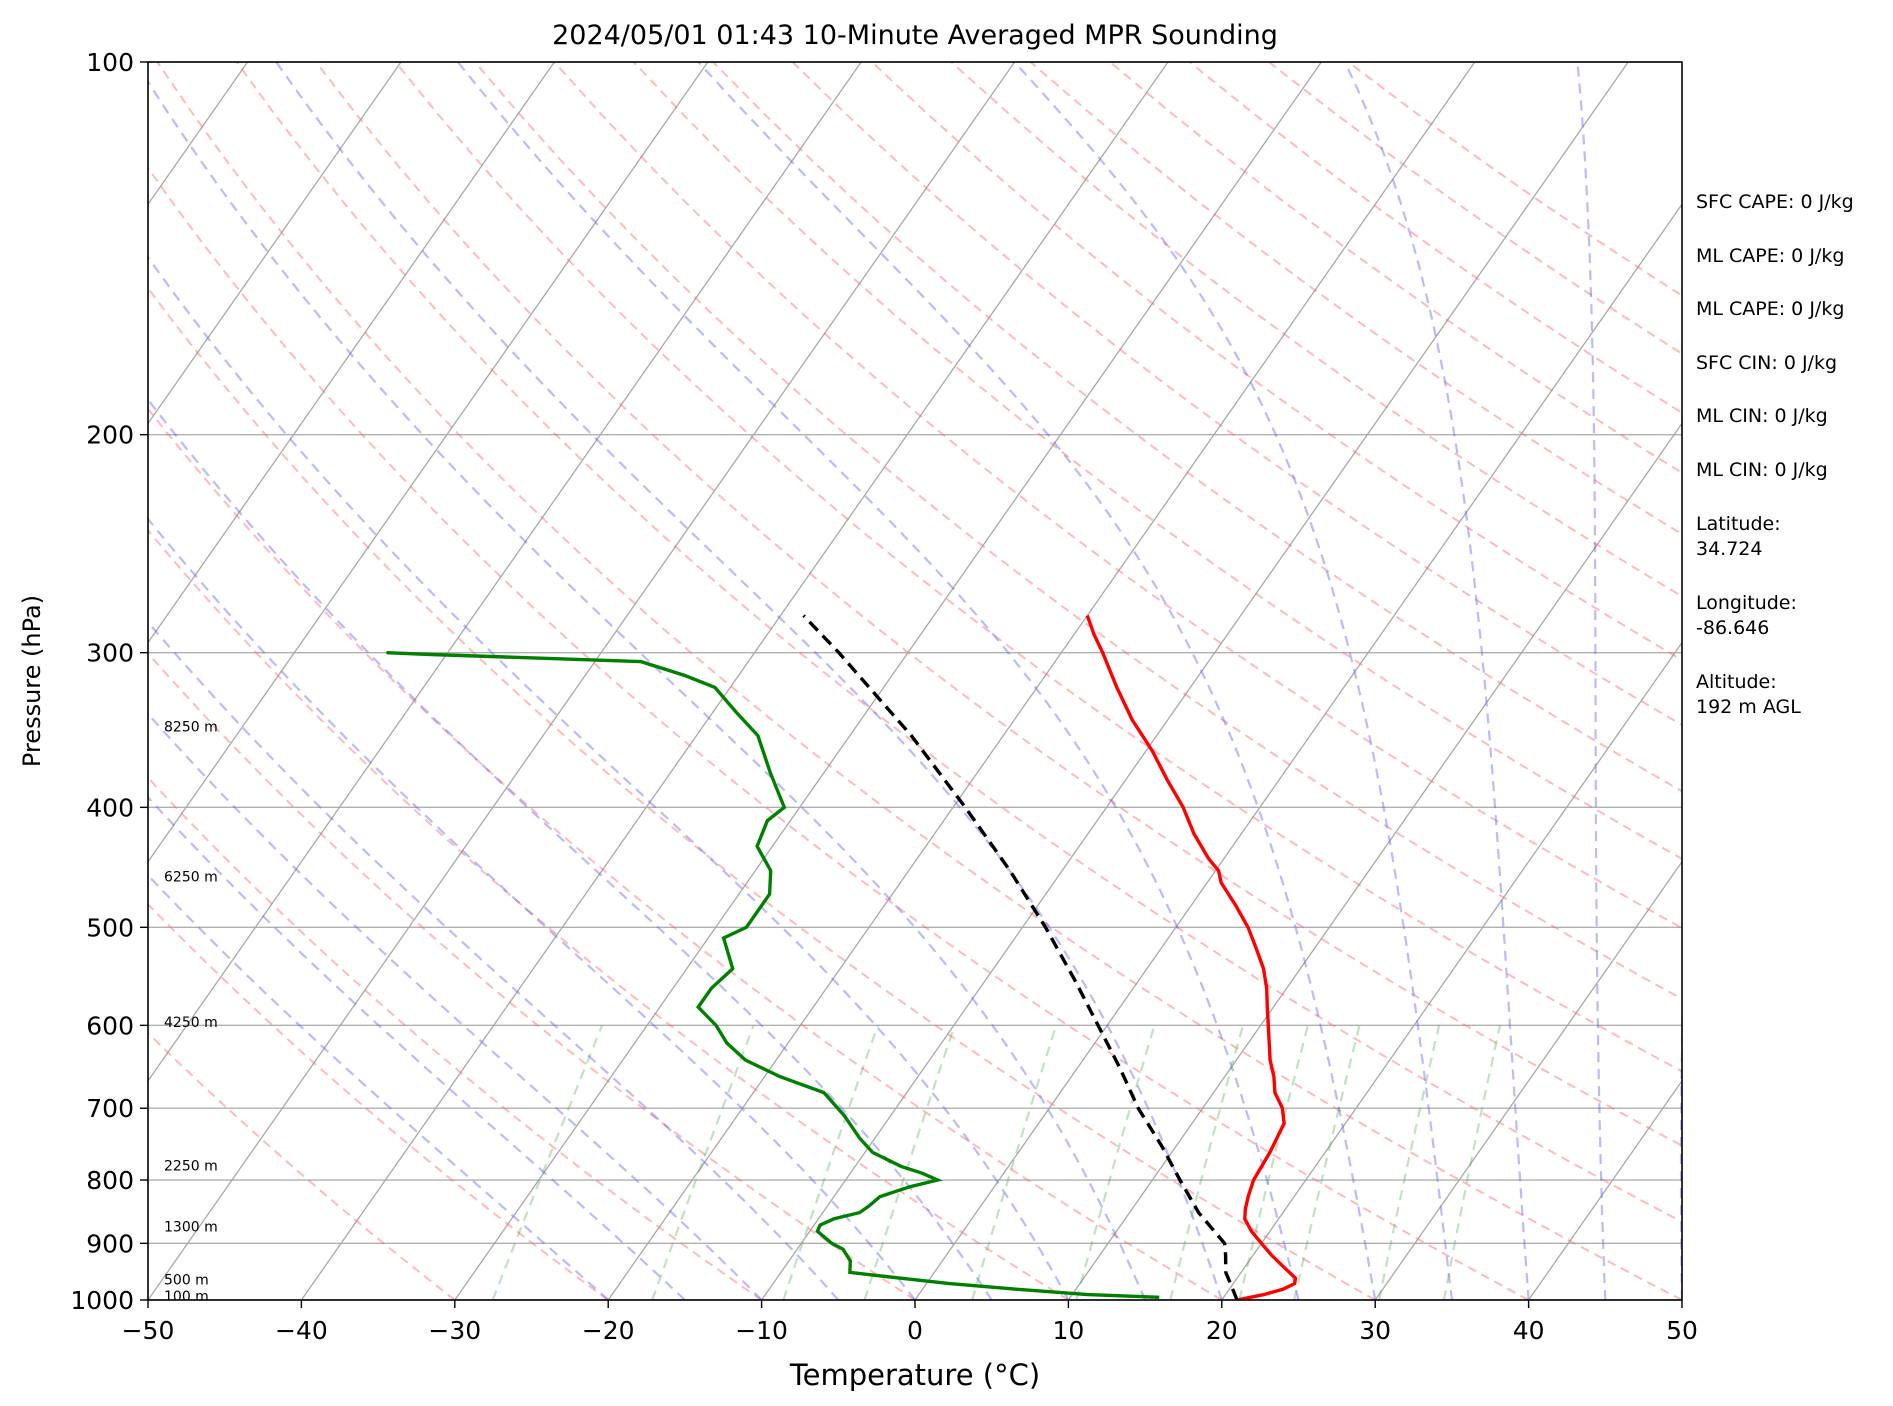  Describe the element at coordinates (110, 927) in the screenshot. I see `y-tick-label: 500` at that location.